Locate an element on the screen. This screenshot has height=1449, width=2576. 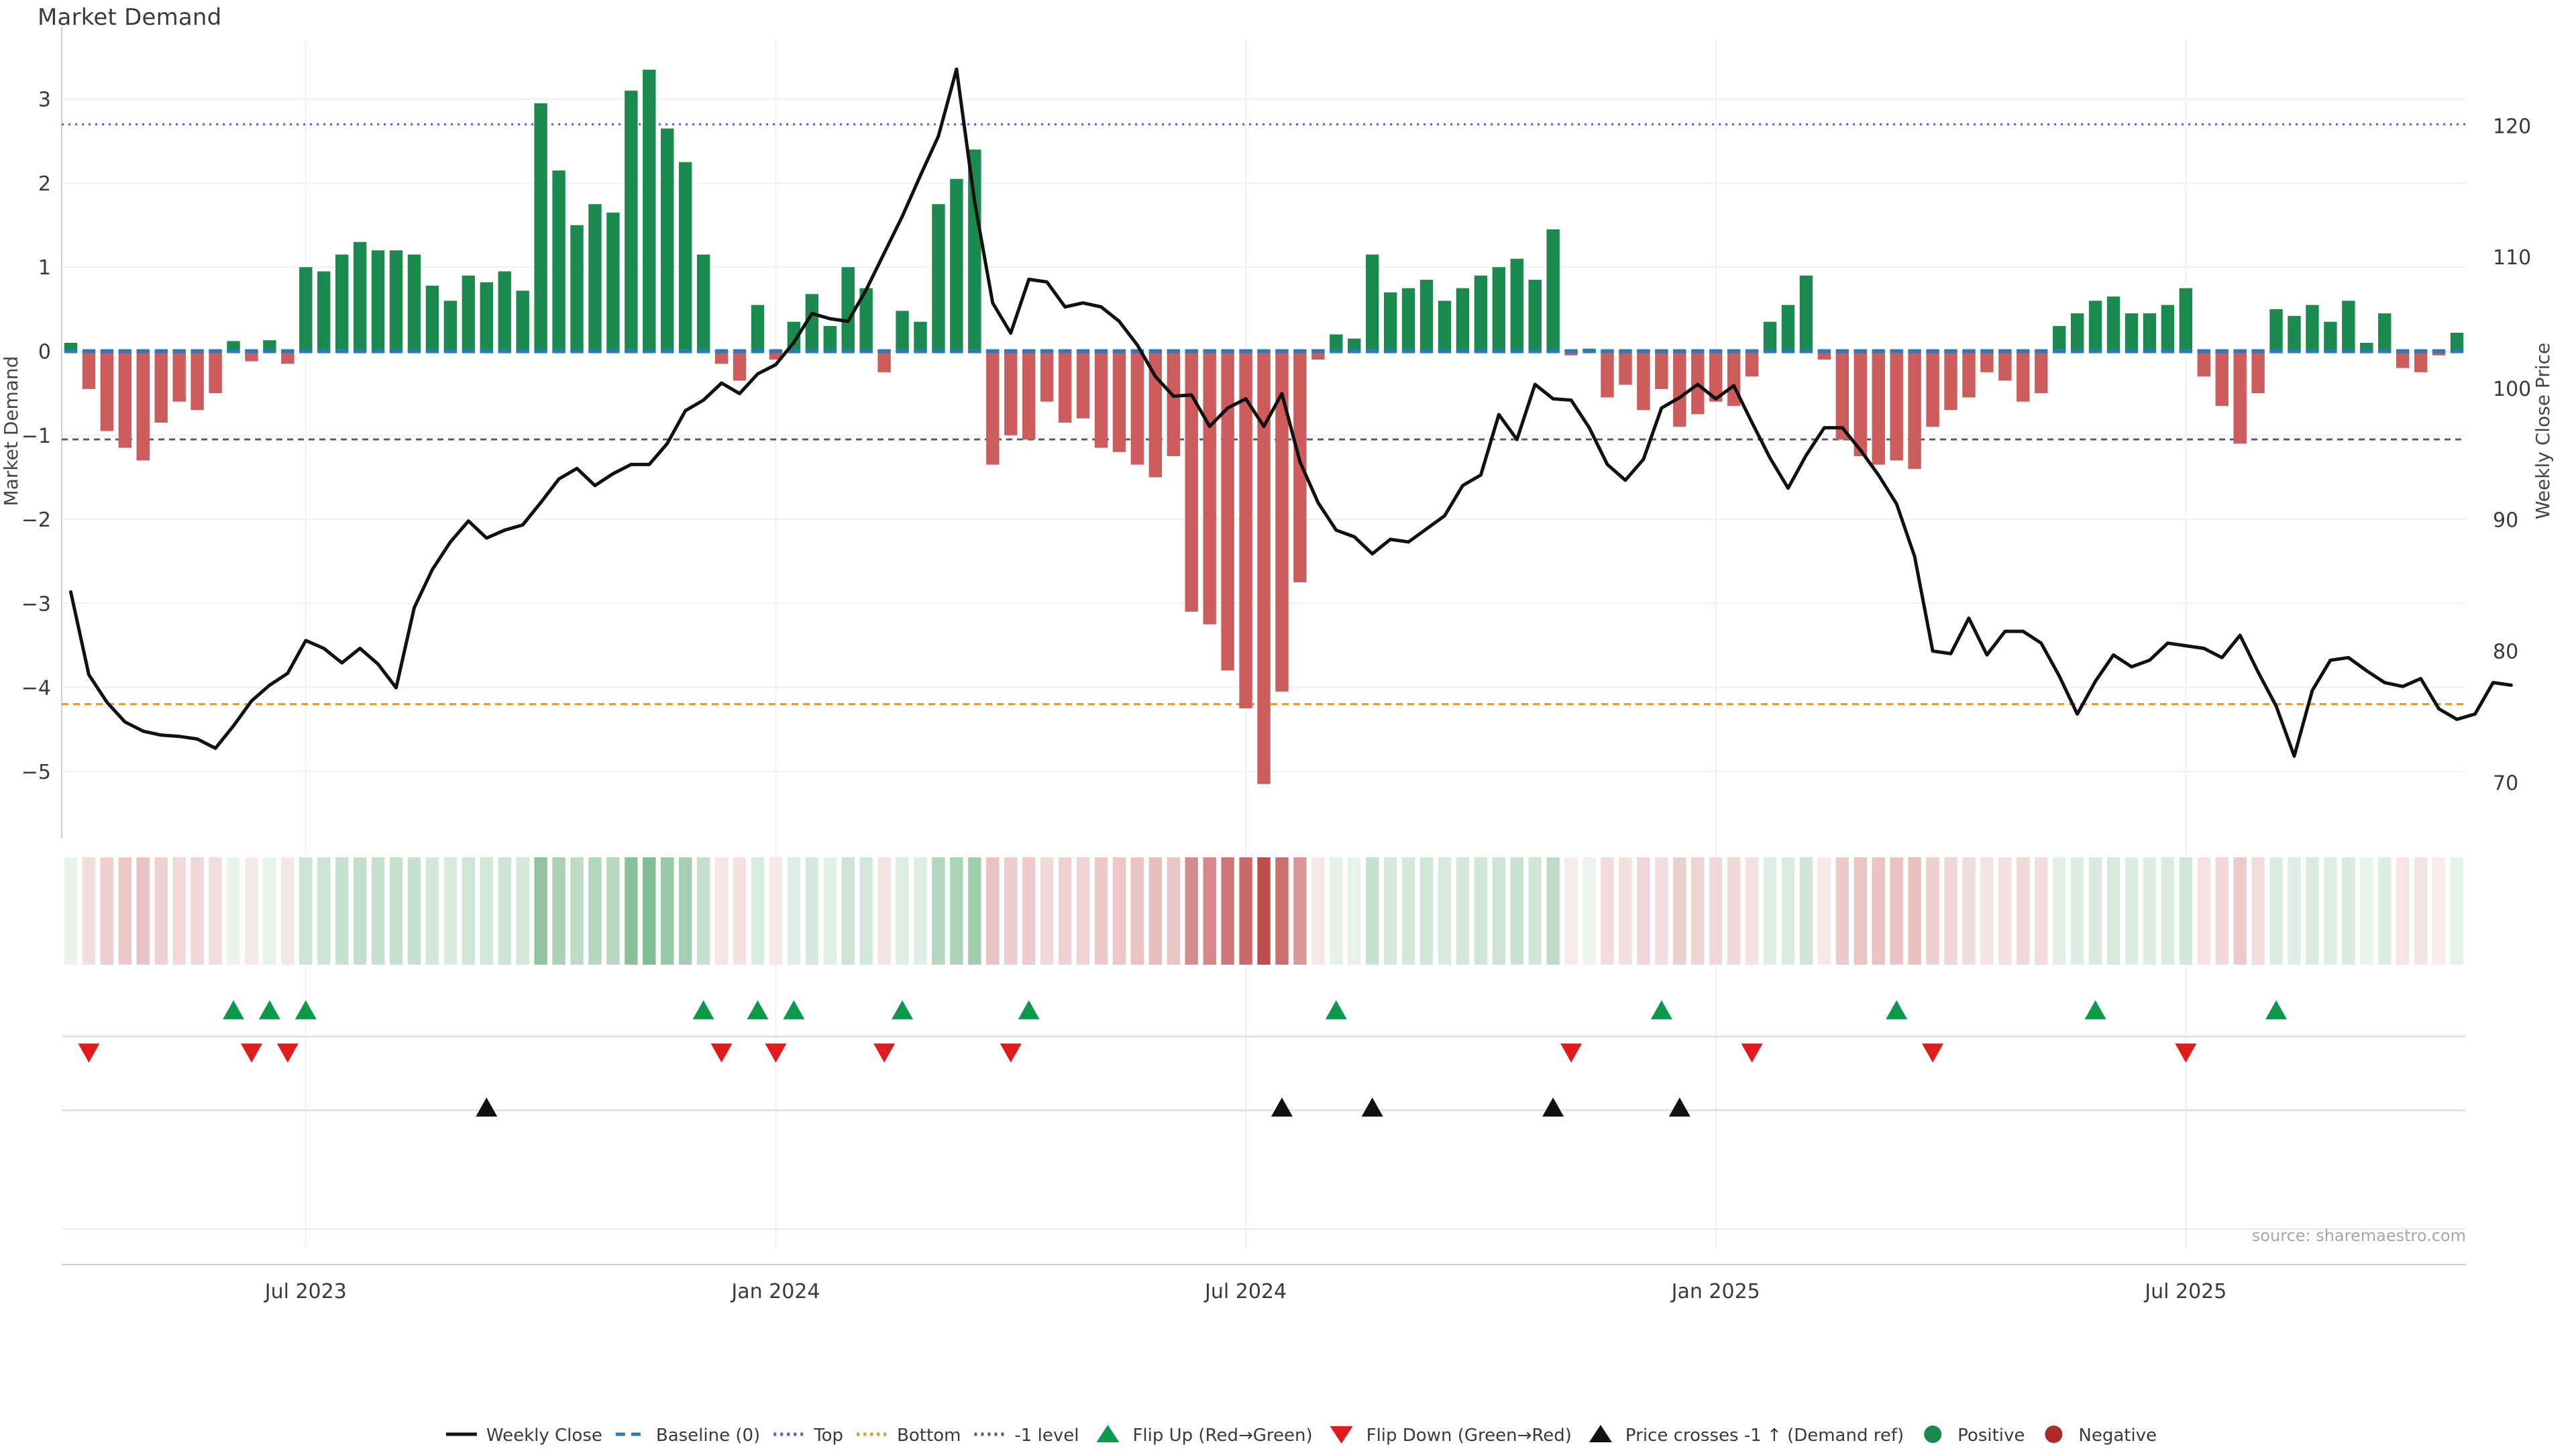
legend-item: Weekly Close is located at coordinates (523, 1436).